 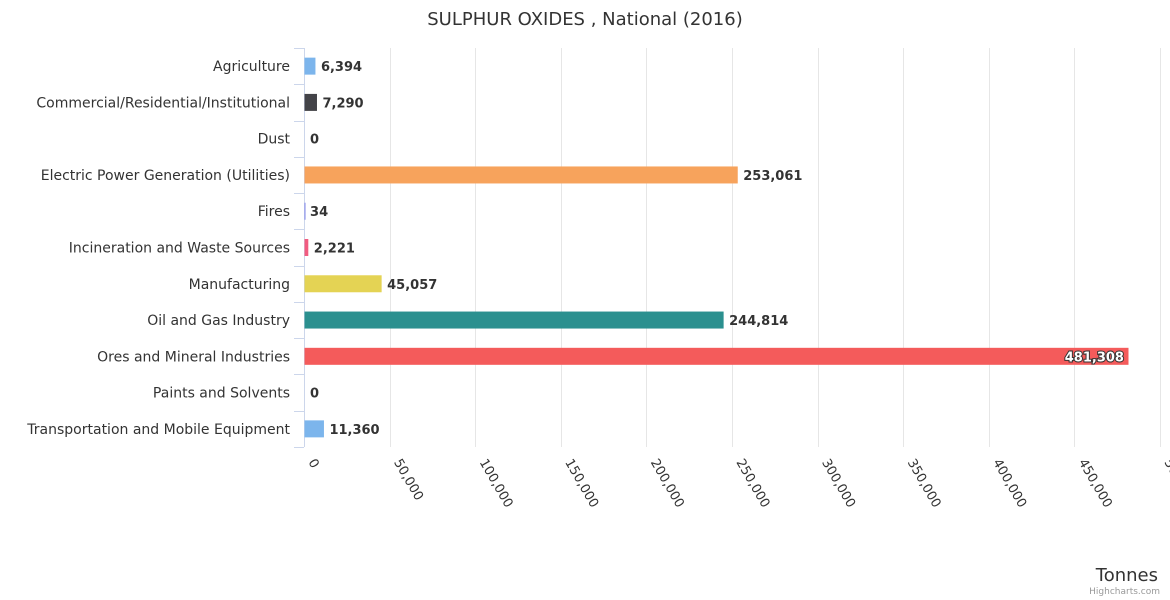 What do you see at coordinates (1124, 592) in the screenshot?
I see `credits-link: Highcharts.com` at bounding box center [1124, 592].